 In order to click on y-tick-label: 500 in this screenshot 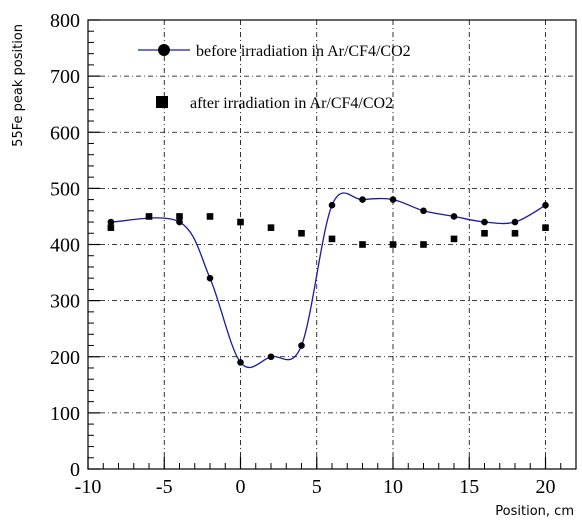, I will do `click(65, 189)`.